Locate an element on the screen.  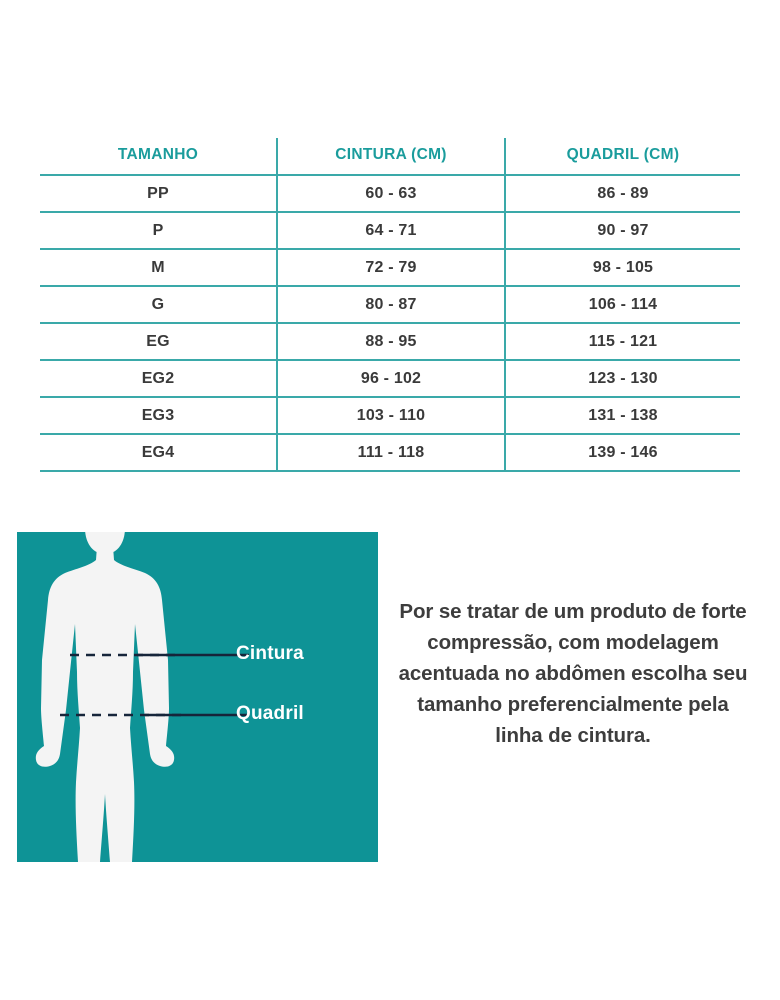
table-row: EG 88 - 95 115 - 121 is located at coordinates (390, 342).